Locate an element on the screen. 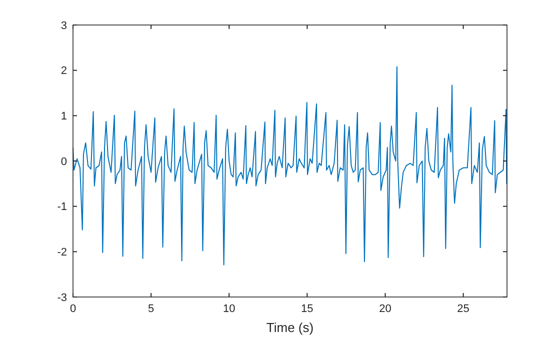  y-tick-label: 3 is located at coordinates (63, 26).